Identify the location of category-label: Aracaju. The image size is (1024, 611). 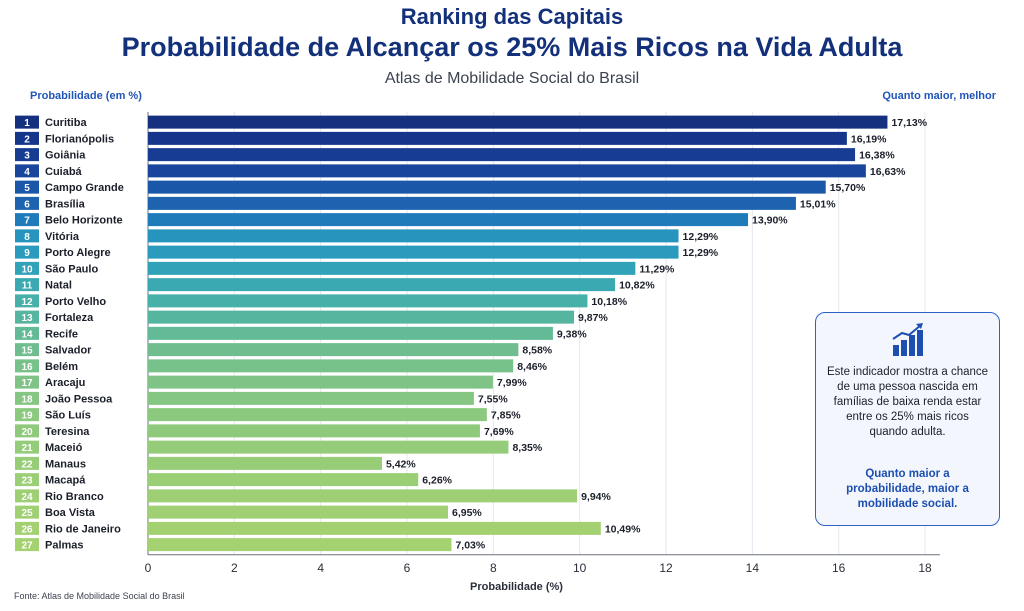
(65, 383).